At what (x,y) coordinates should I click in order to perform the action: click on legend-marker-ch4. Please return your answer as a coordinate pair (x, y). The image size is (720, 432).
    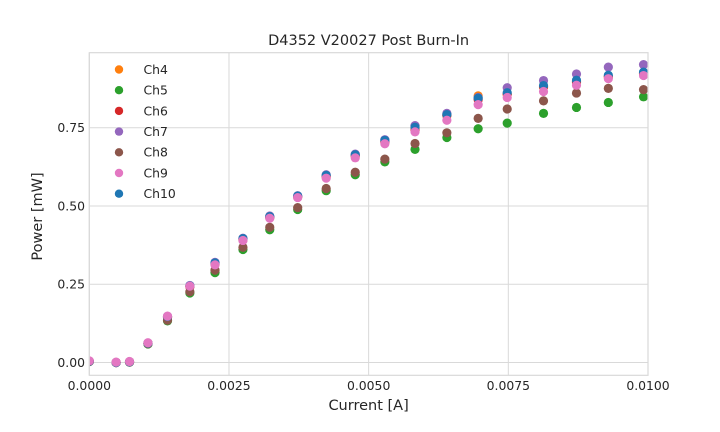
    Looking at the image, I should click on (119, 69).